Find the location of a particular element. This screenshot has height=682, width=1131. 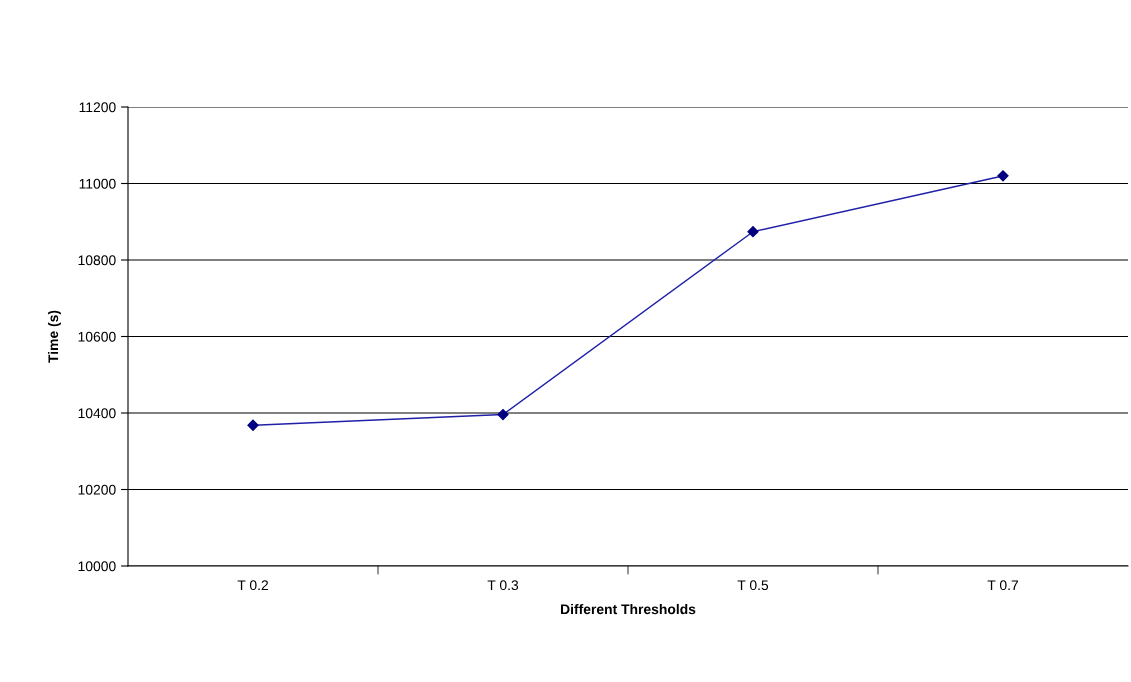

x-tick-label: T 0.7 is located at coordinates (1003, 585).